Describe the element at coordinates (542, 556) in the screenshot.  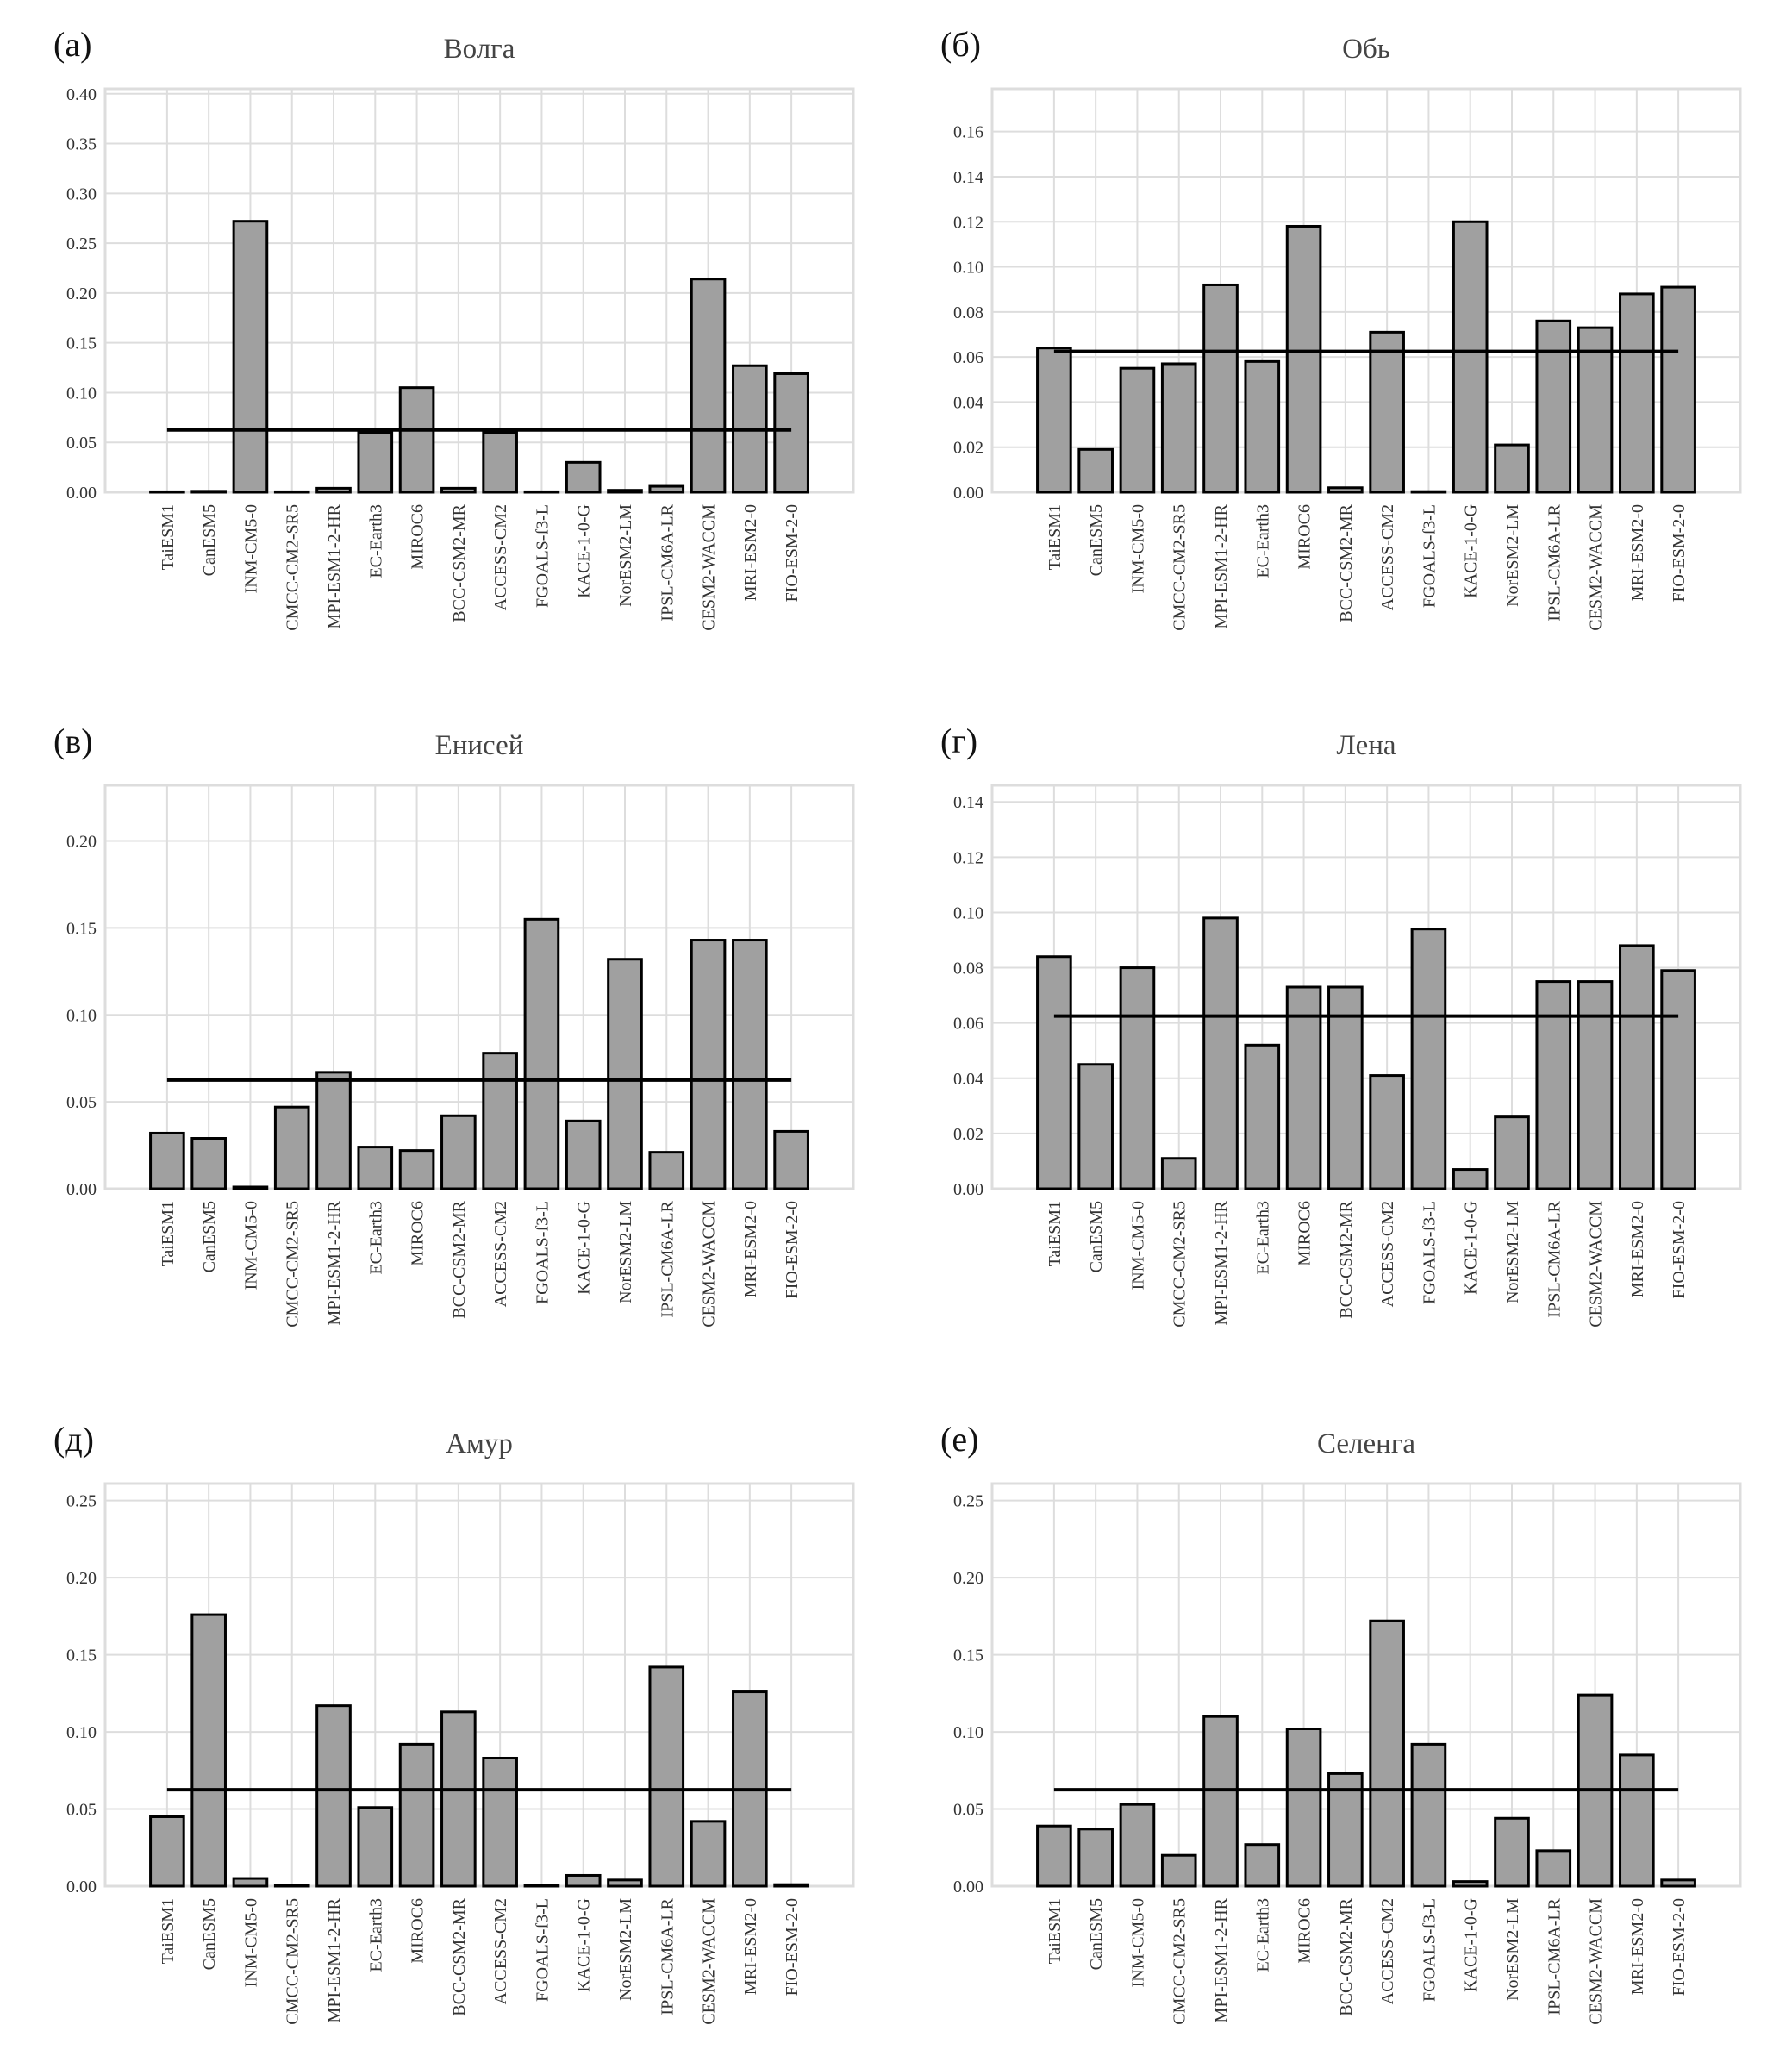
I see `x-tick-label: FGOALS-f3-L` at that location.